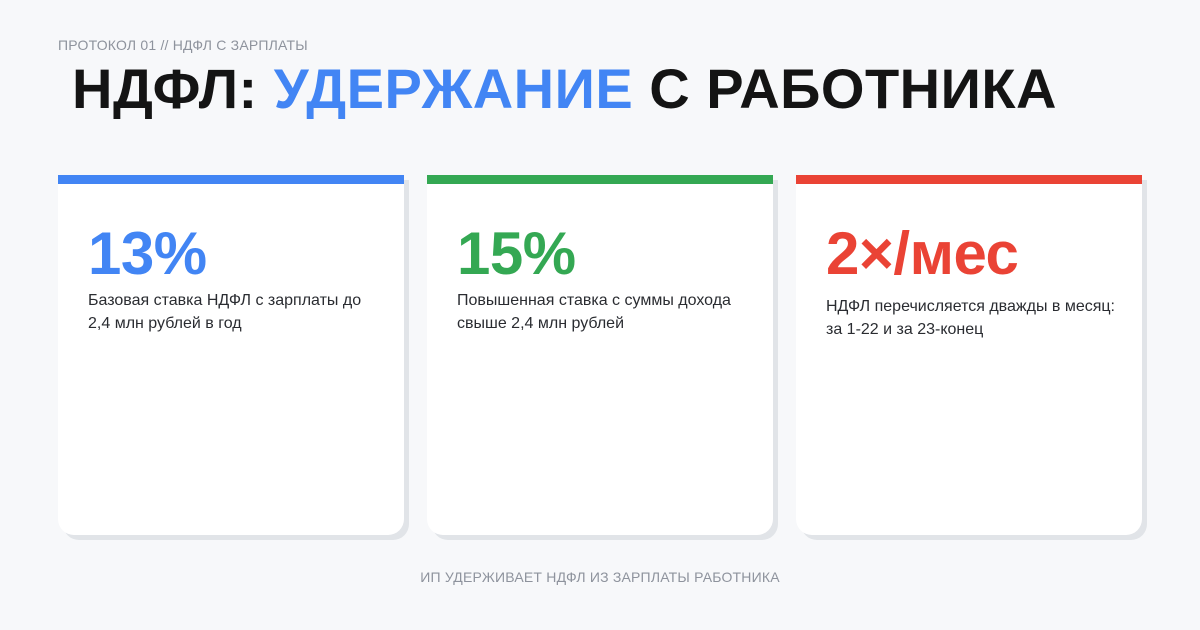 This screenshot has height=630, width=1200. What do you see at coordinates (516, 253) in the screenshot?
I see `card-value: 15%` at bounding box center [516, 253].